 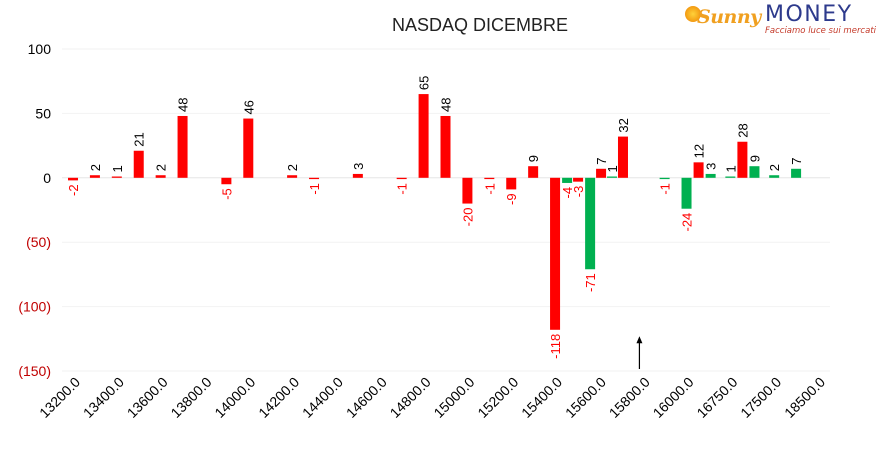 I want to click on y-tick-label: (50), so click(x=38, y=242).